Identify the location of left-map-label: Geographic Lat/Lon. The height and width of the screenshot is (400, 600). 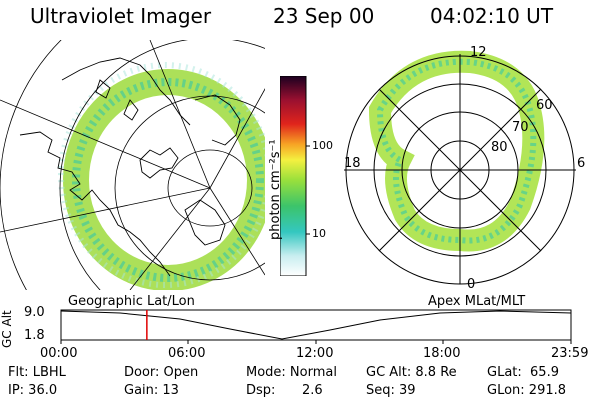
(131, 301).